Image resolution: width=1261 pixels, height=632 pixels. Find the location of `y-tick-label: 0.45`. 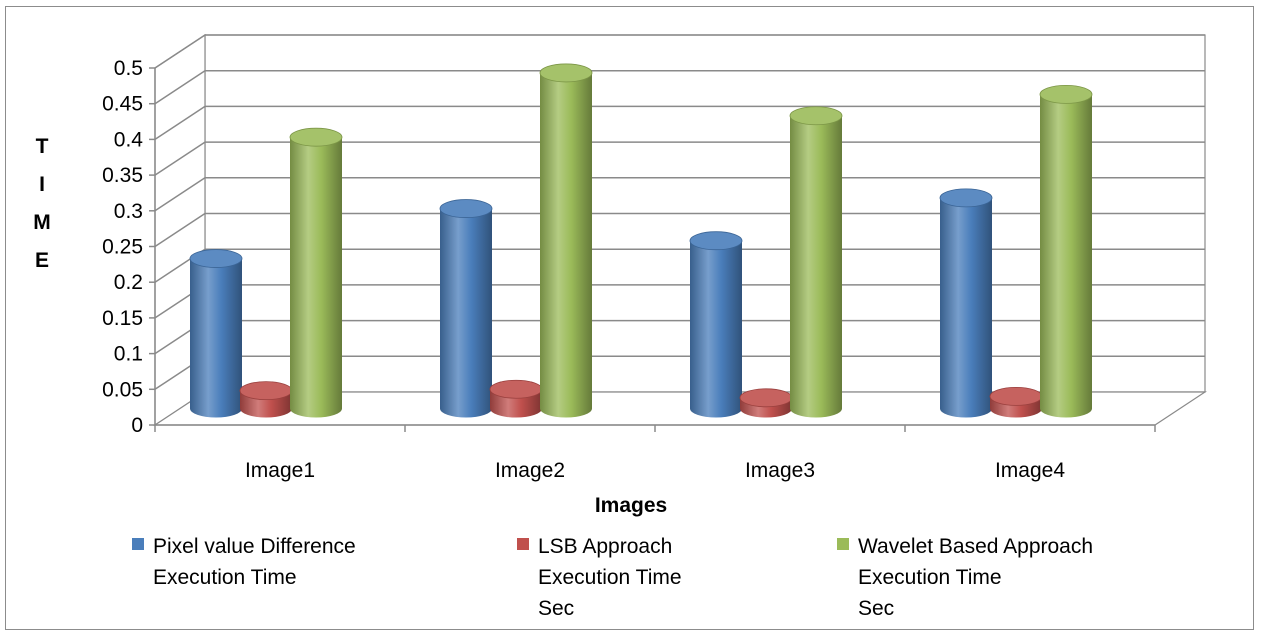

y-tick-label: 0.45 is located at coordinates (122, 104).